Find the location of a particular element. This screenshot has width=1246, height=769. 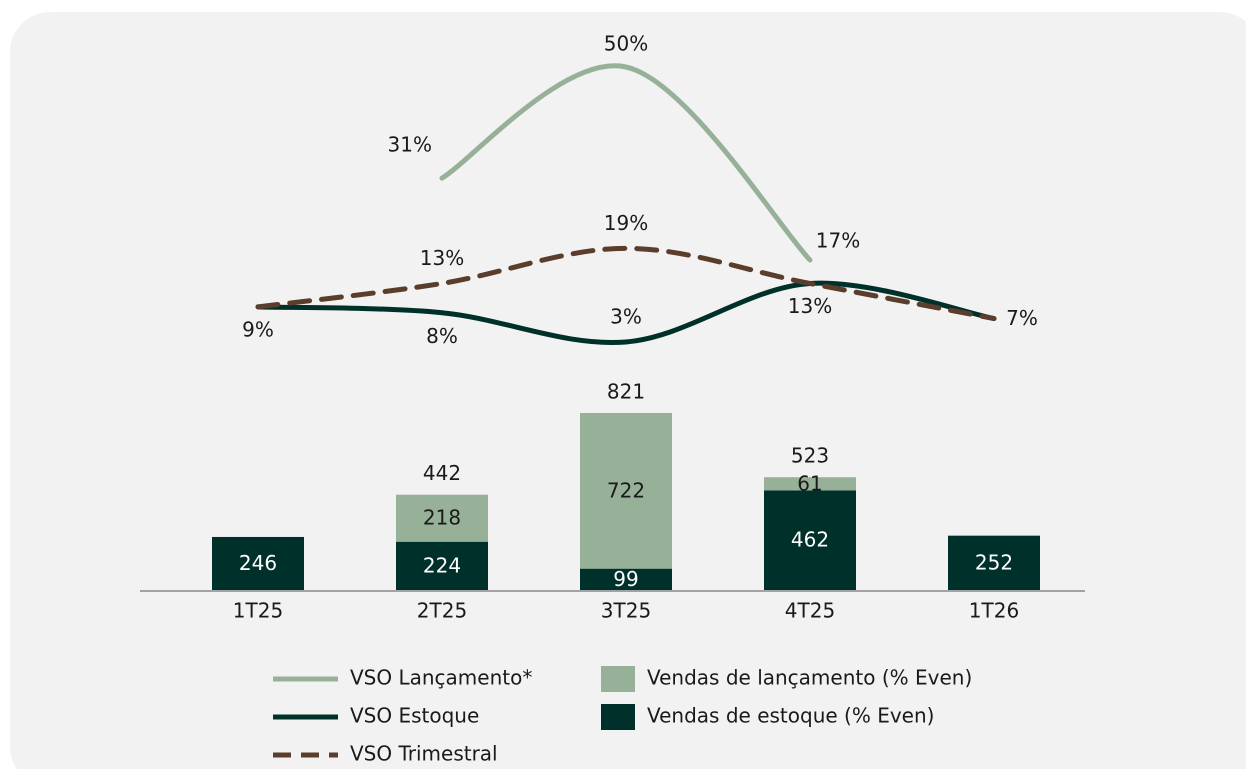

line-label: 31% is located at coordinates (410, 145).